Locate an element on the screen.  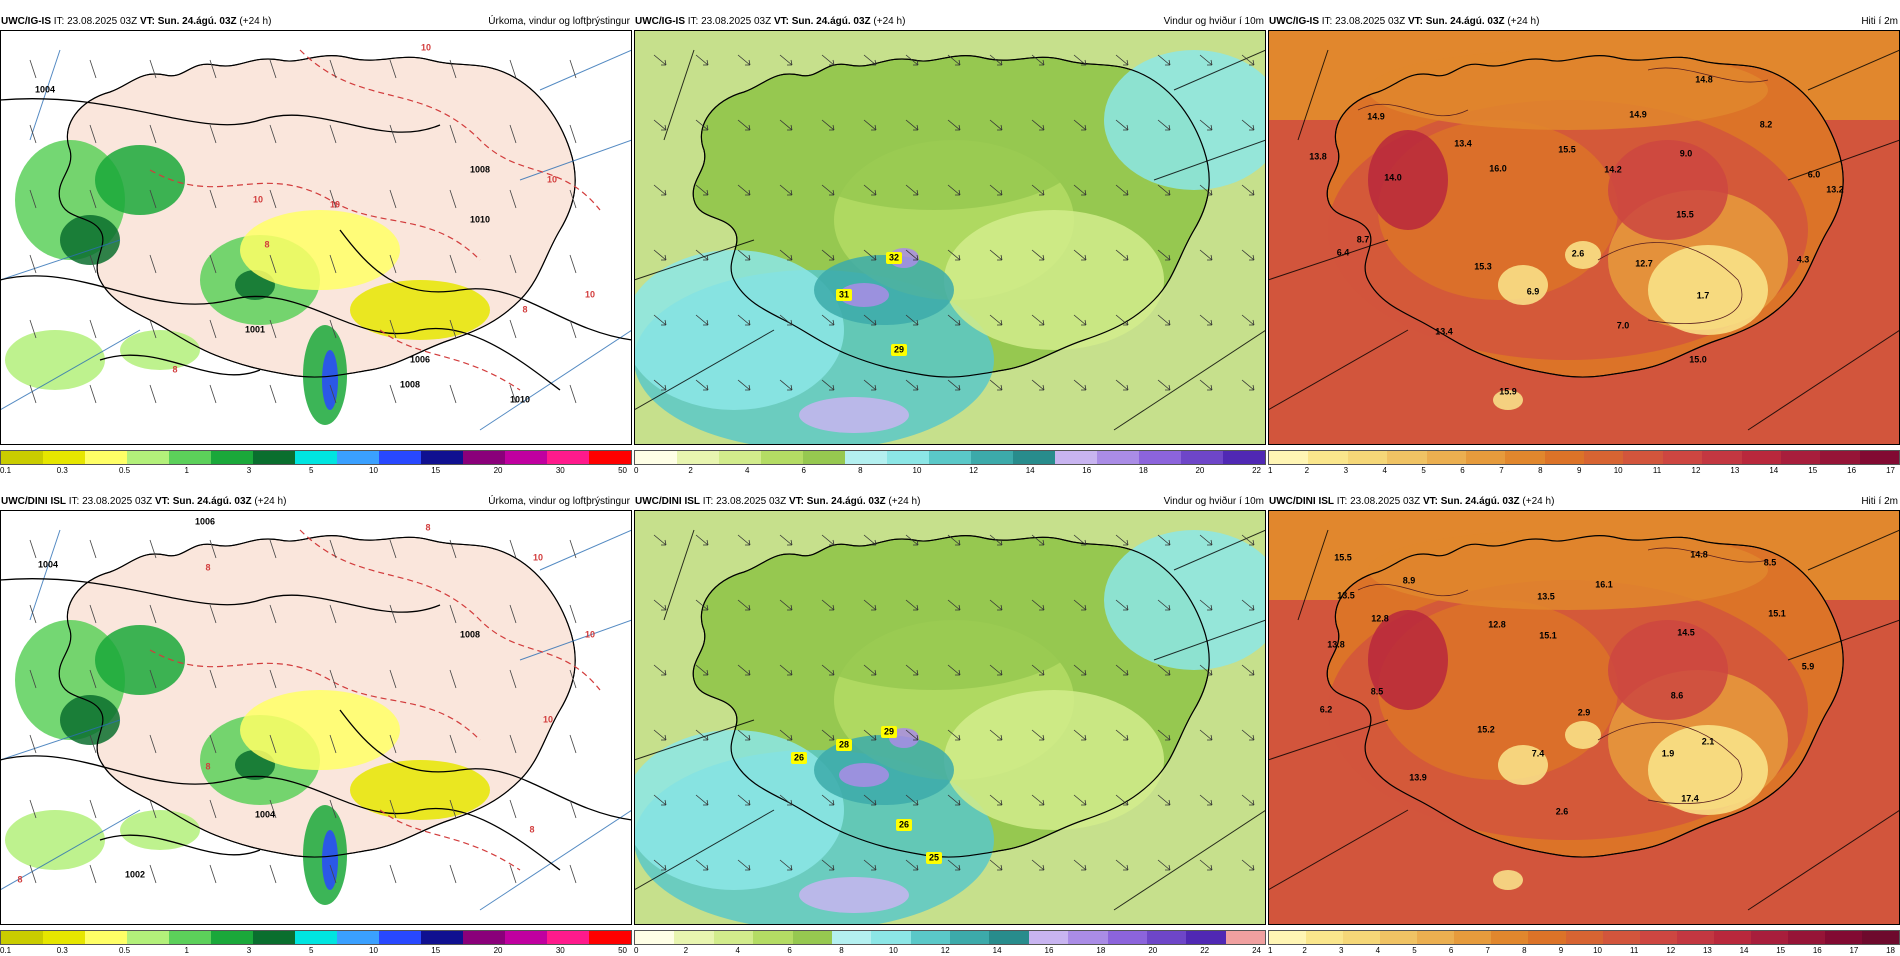
isobar-label: 1008 is located at coordinates (410, 384).